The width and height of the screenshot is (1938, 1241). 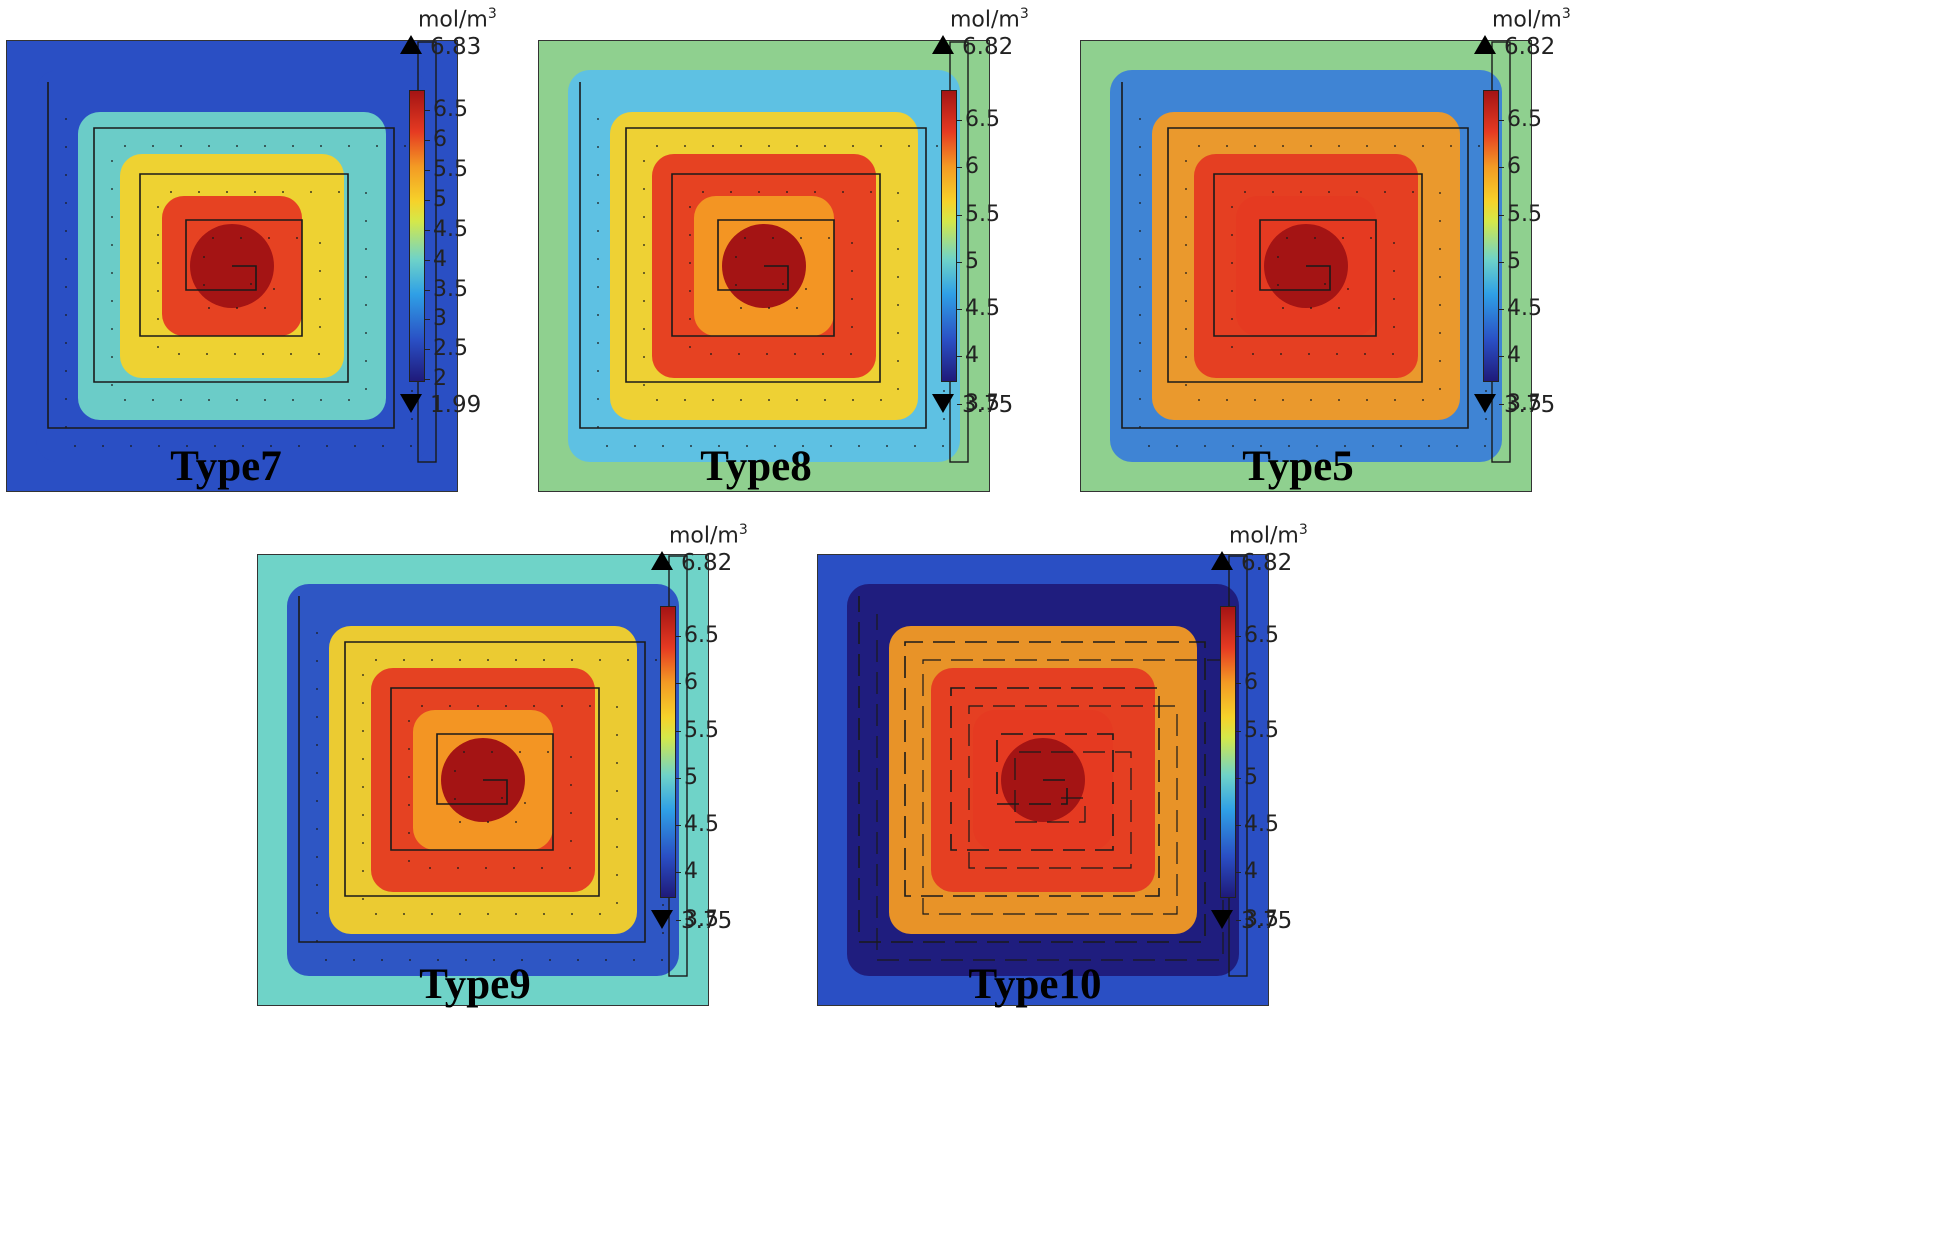 I want to click on panel-title: Type8, so click(x=756, y=466).